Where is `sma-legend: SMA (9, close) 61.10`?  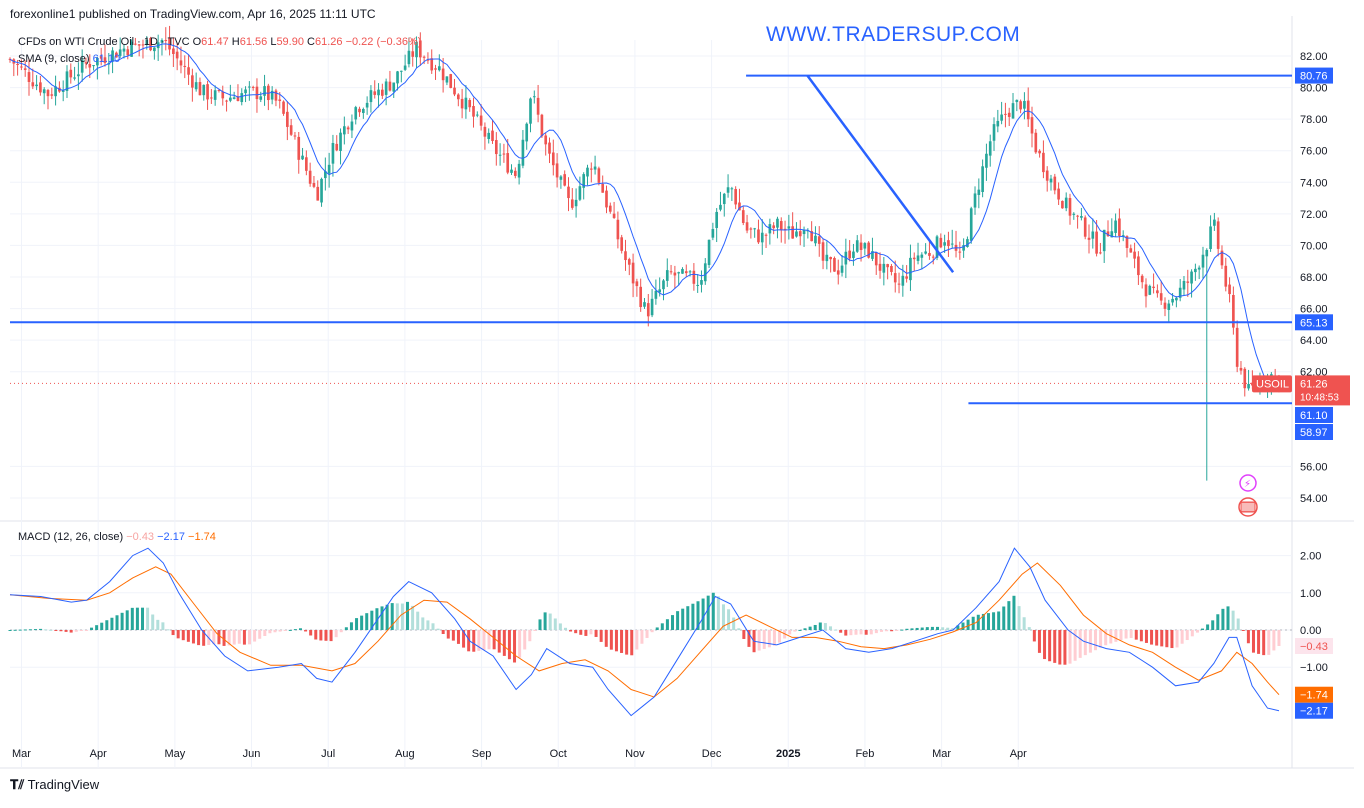 sma-legend: SMA (9, close) 61.10 is located at coordinates (69, 59).